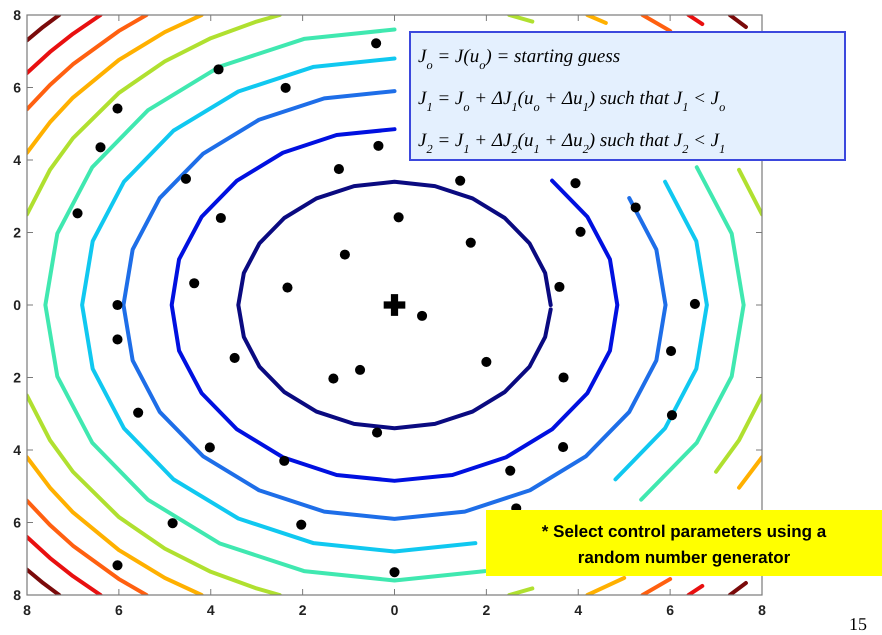 This screenshot has width=882, height=635. Describe the element at coordinates (394, 610) in the screenshot. I see `x-tick-label: 0` at that location.